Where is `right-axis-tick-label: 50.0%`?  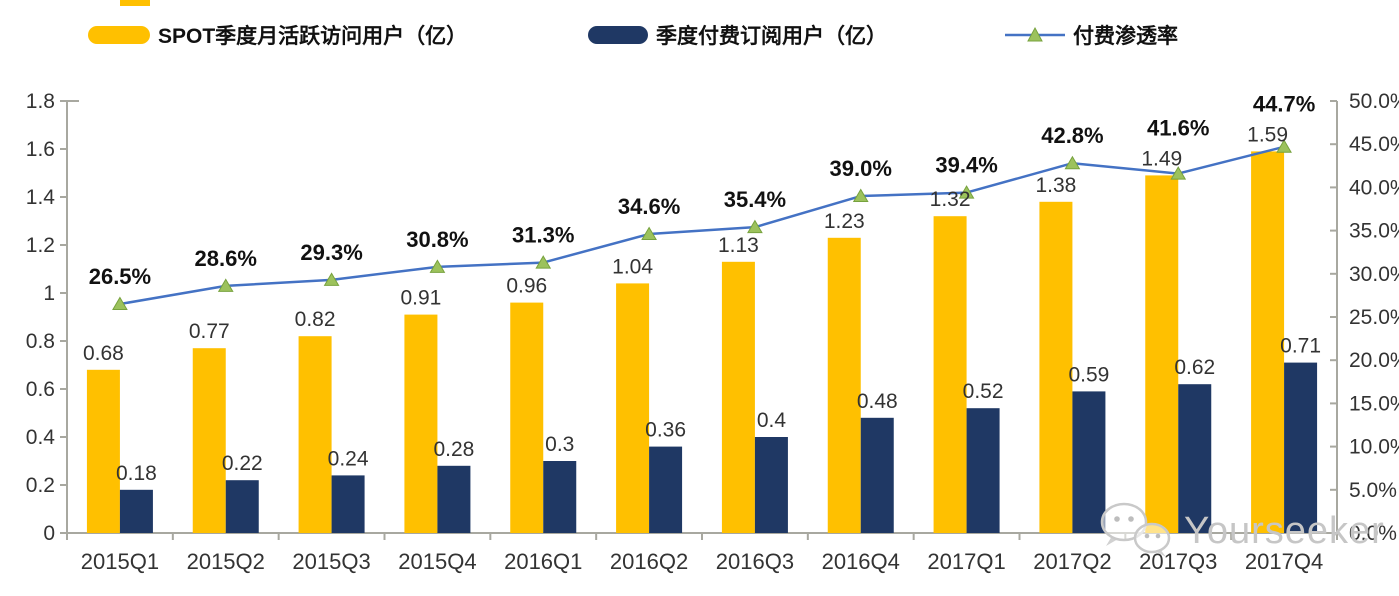 right-axis-tick-label: 50.0% is located at coordinates (1374, 101).